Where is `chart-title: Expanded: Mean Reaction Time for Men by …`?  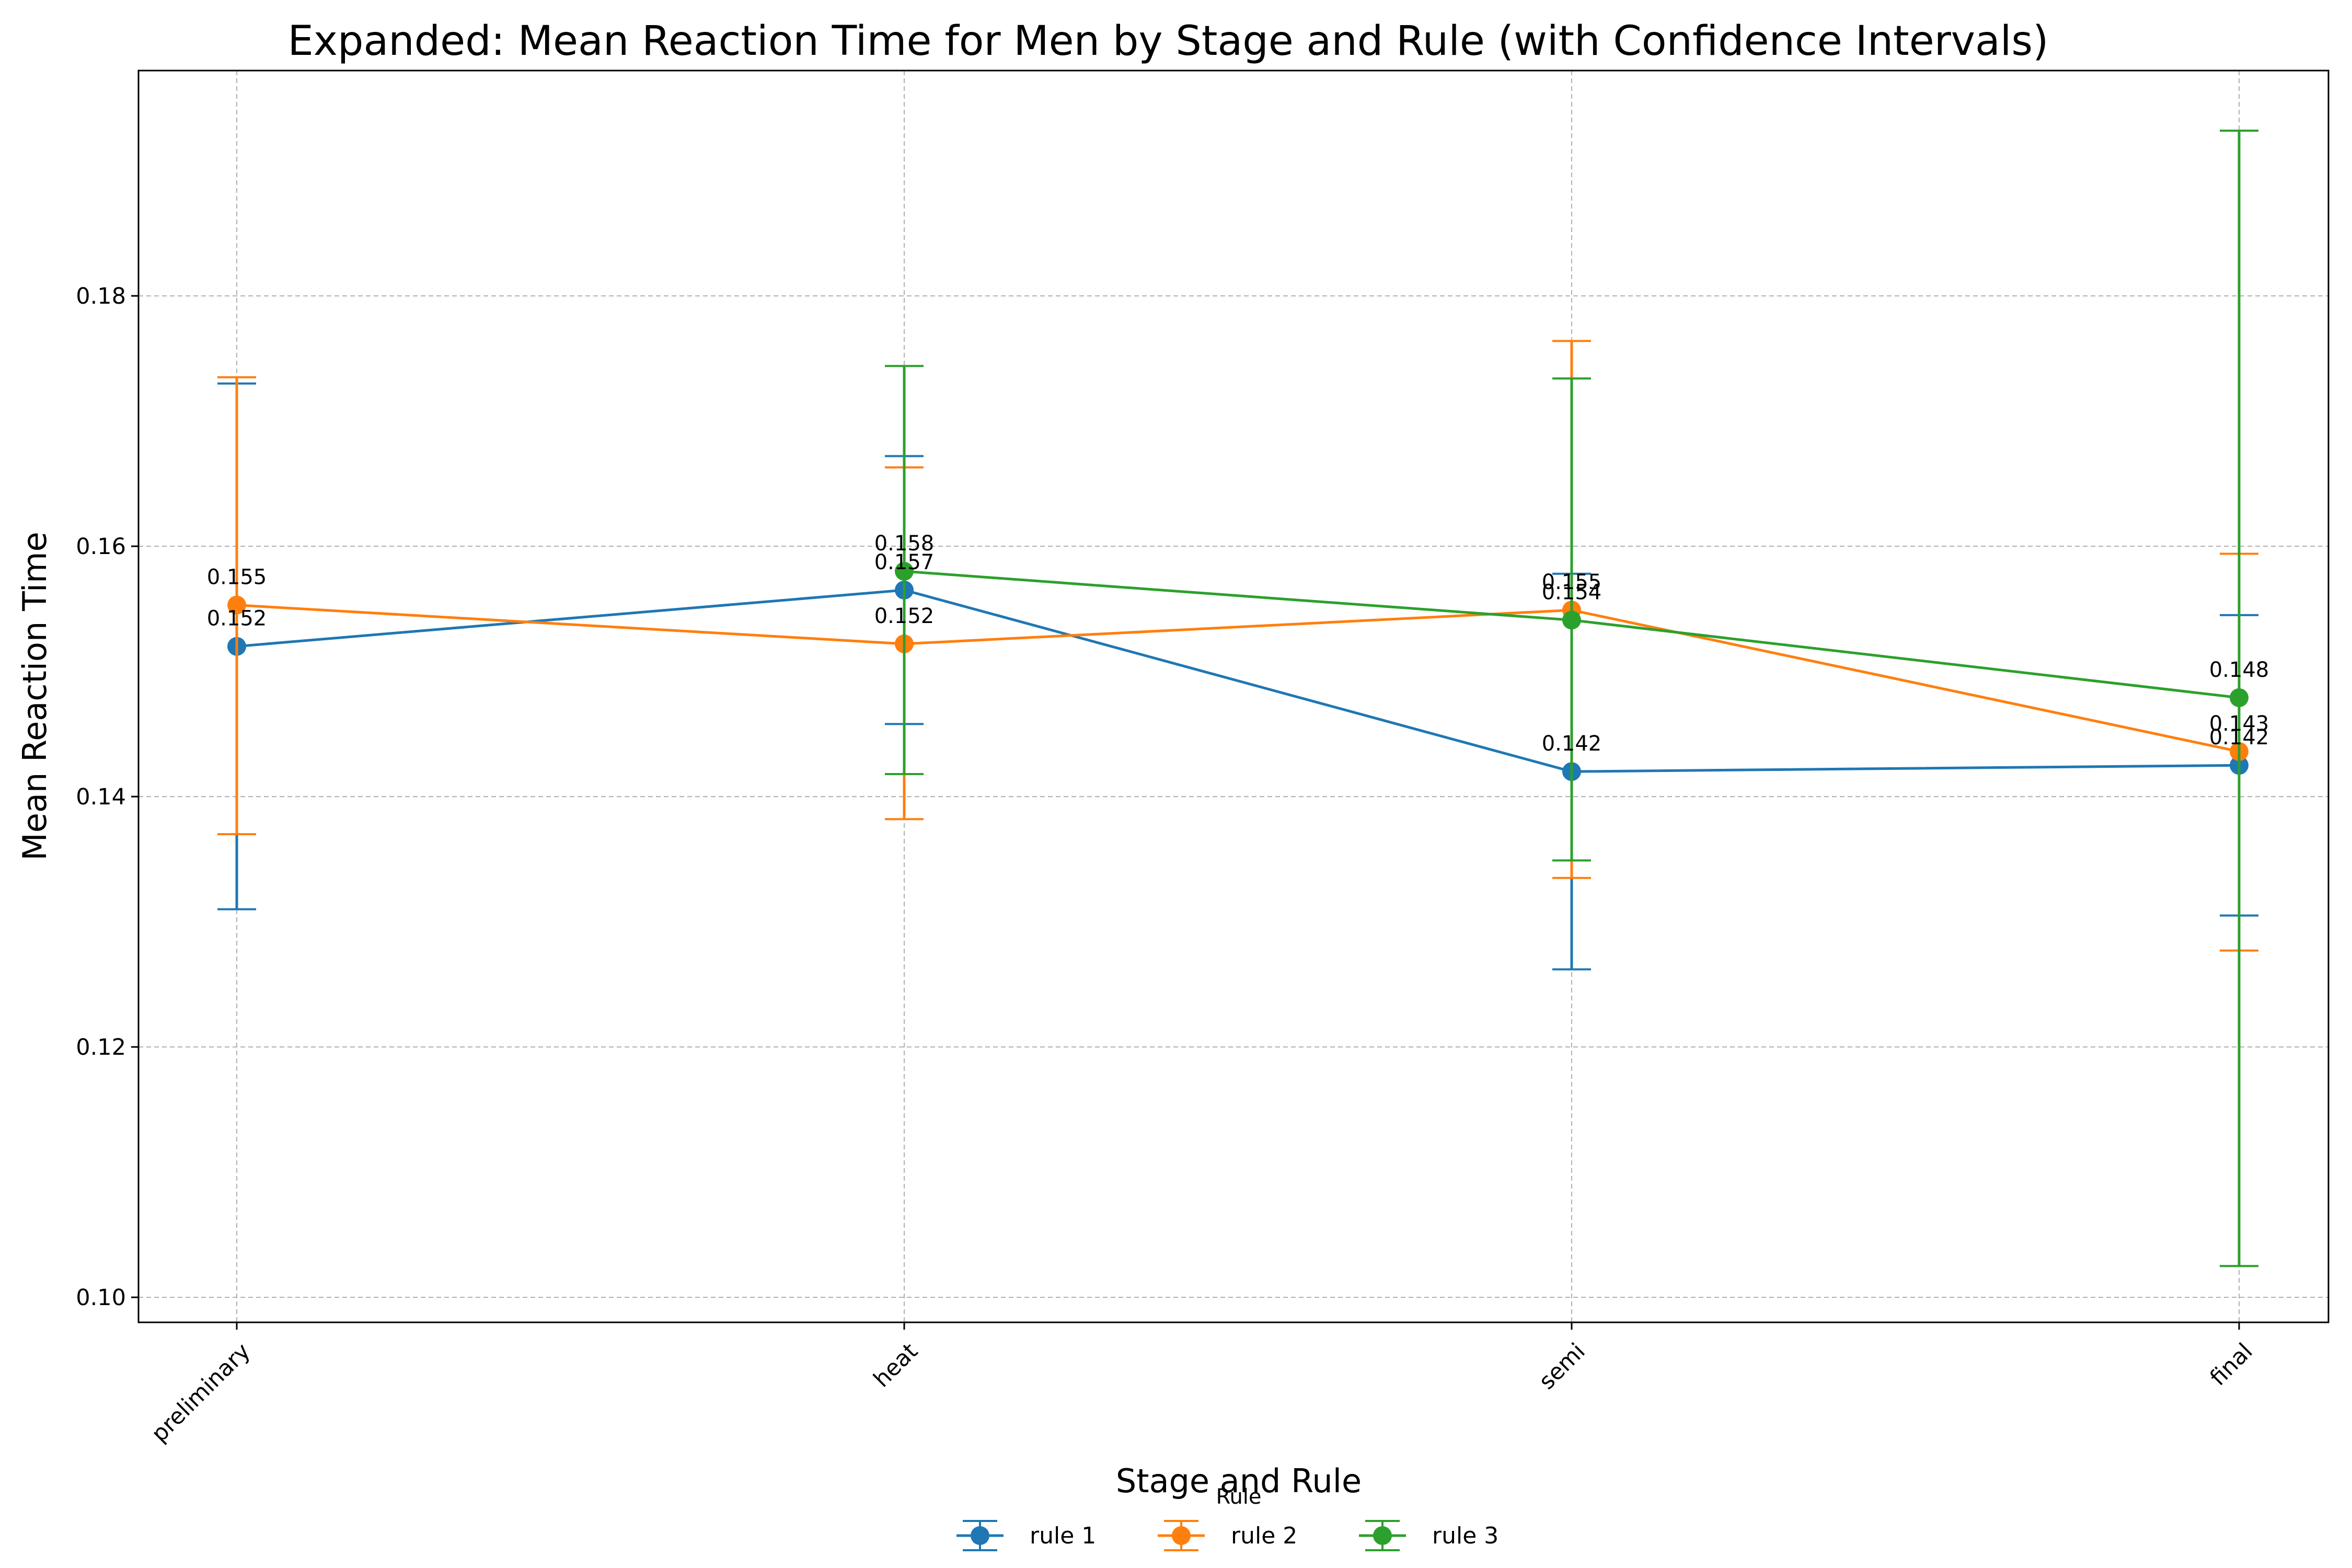 chart-title: Expanded: Mean Reaction Time for Men by … is located at coordinates (1167, 41).